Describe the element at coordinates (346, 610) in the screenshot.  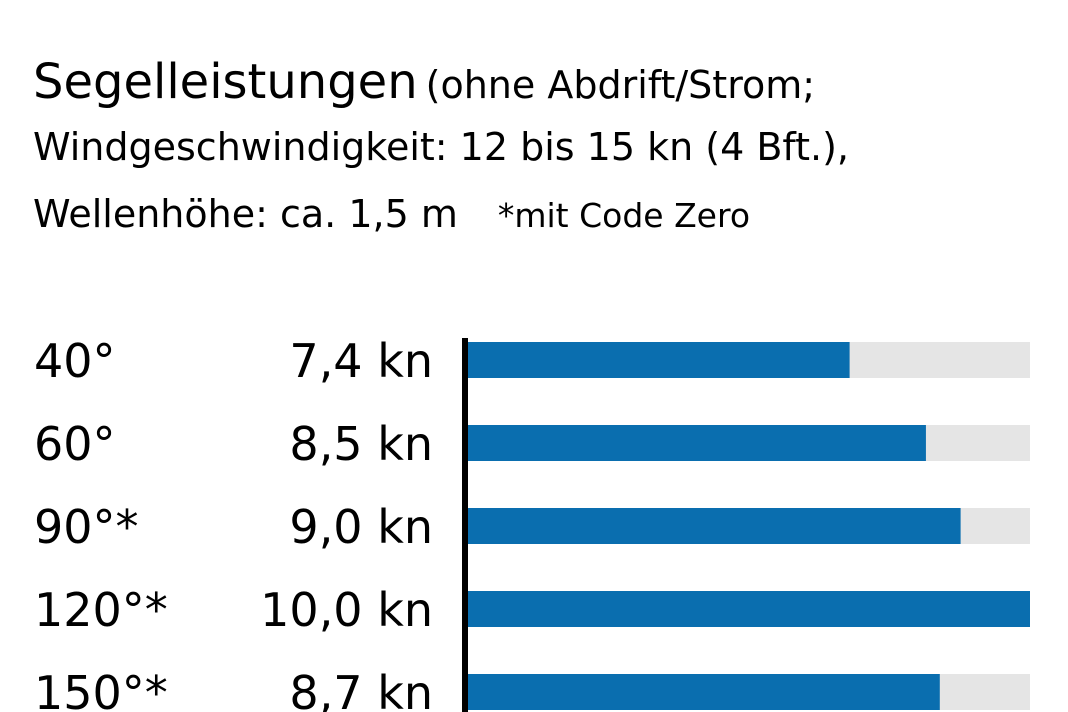
I see `value-label: 10,0 kn` at that location.